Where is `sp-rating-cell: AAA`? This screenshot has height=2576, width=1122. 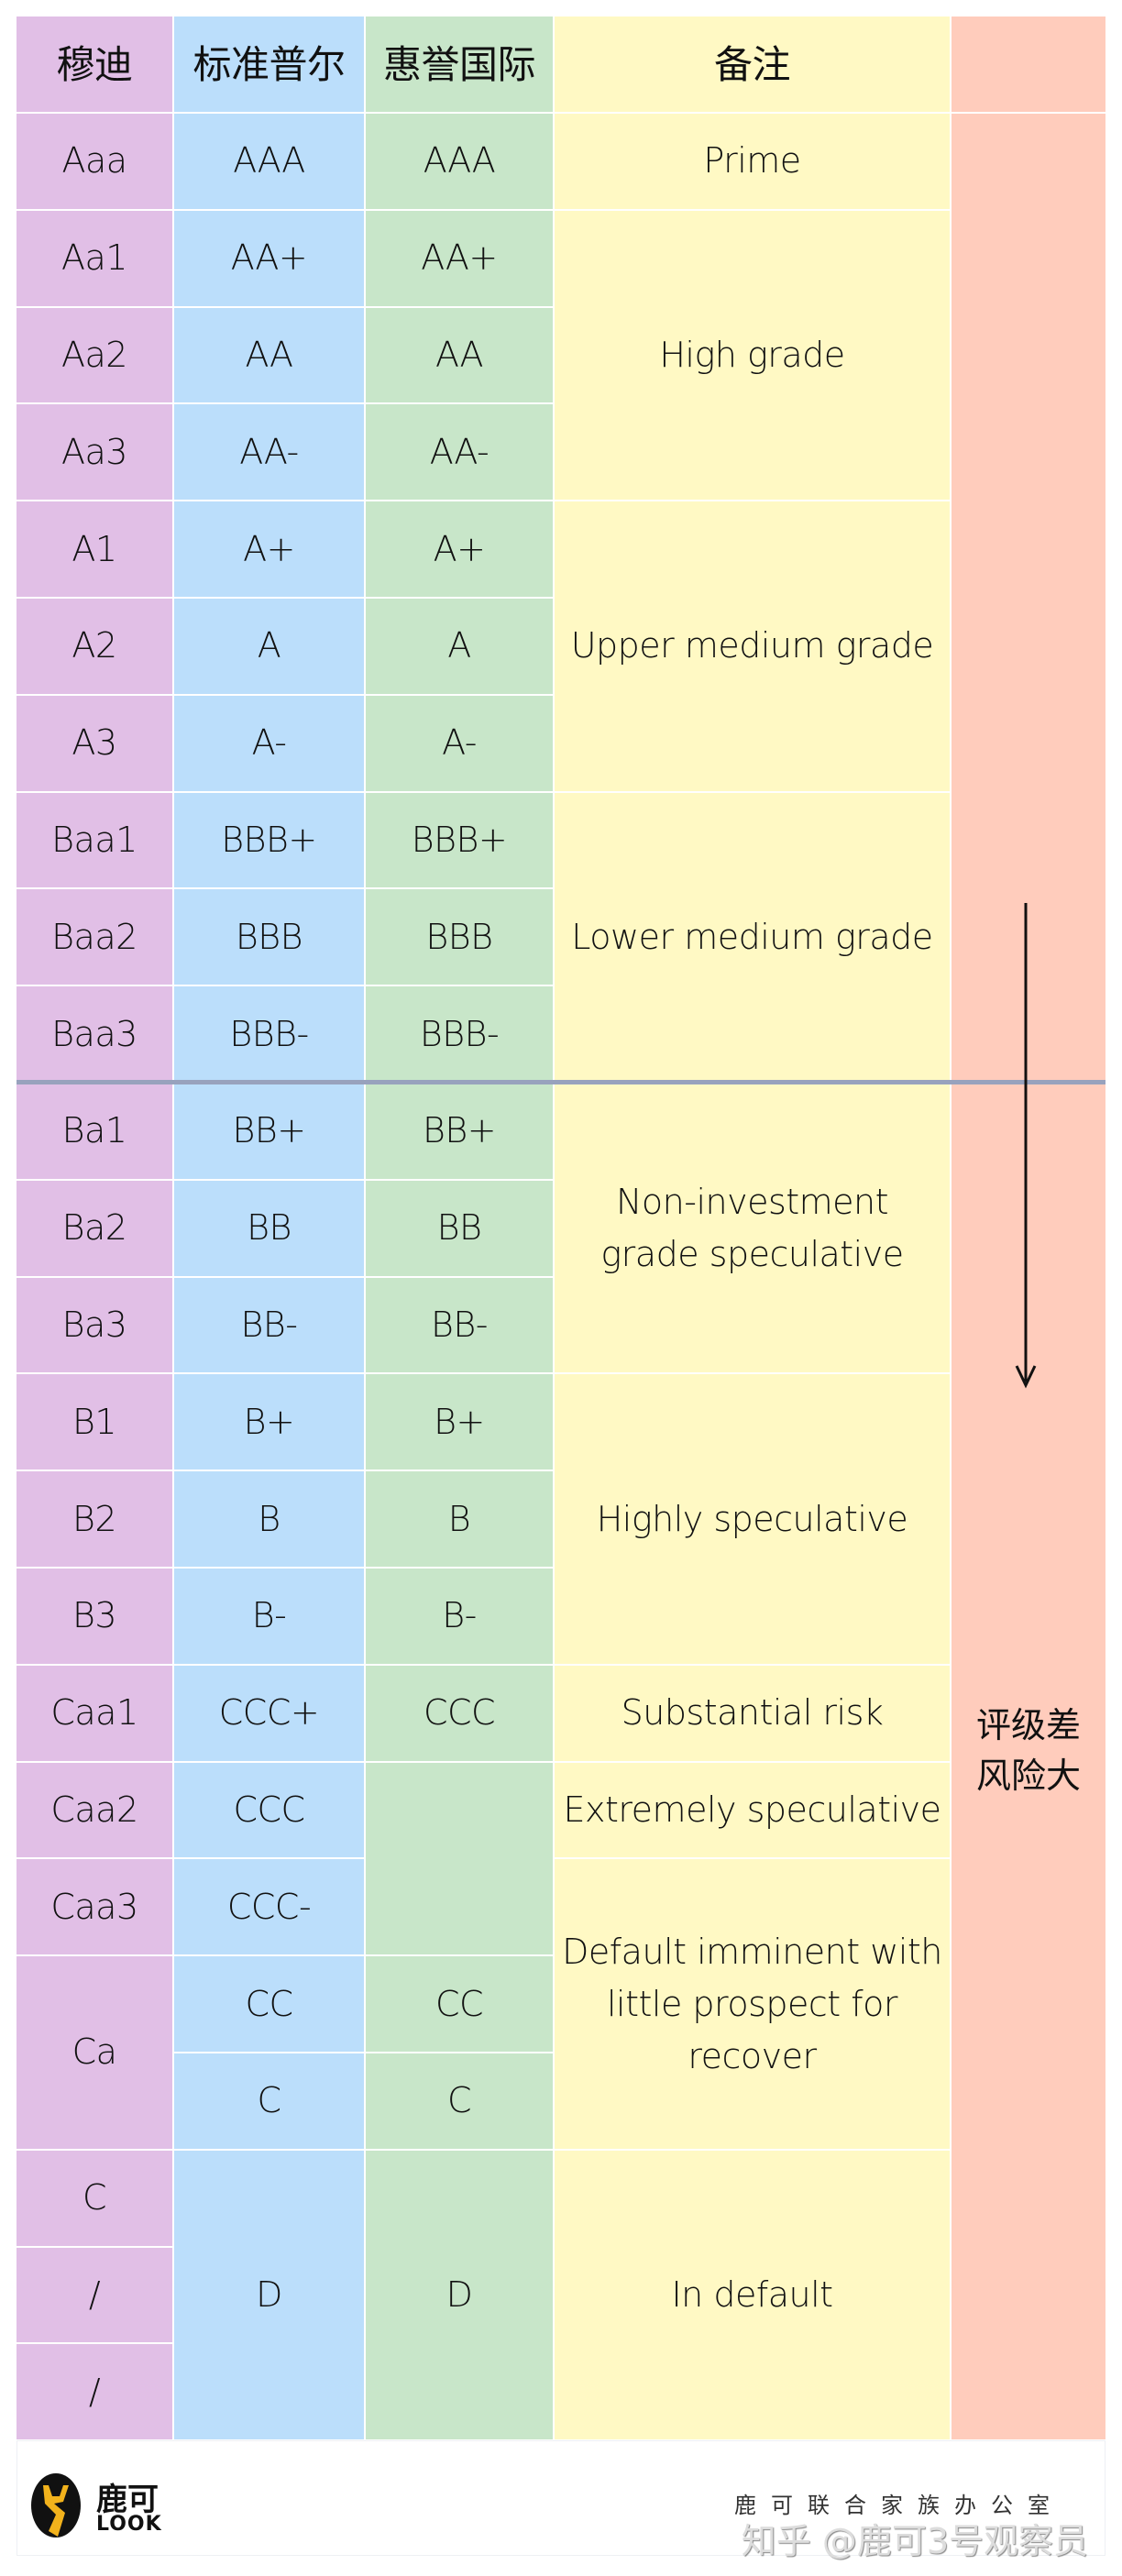 sp-rating-cell: AAA is located at coordinates (269, 162).